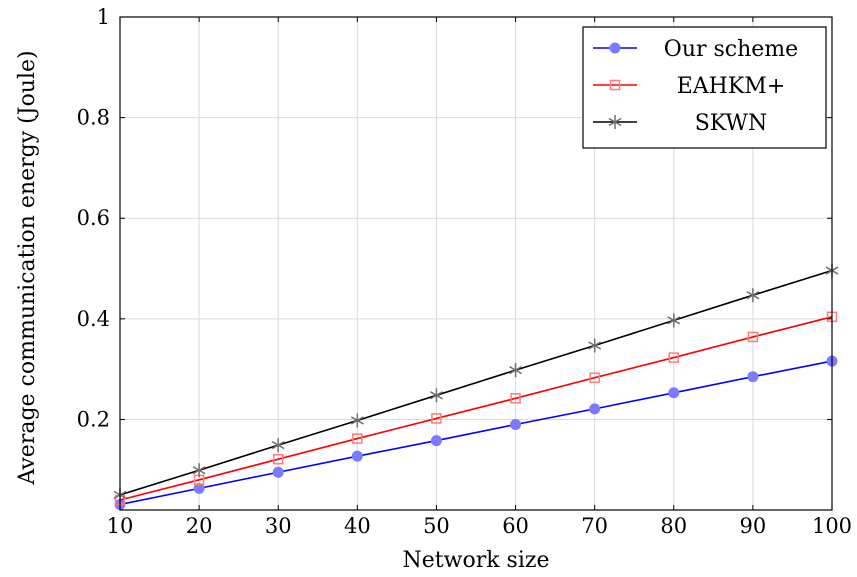 This screenshot has height=577, width=857. What do you see at coordinates (731, 86) in the screenshot?
I see `legend-label: EAHKM+` at bounding box center [731, 86].